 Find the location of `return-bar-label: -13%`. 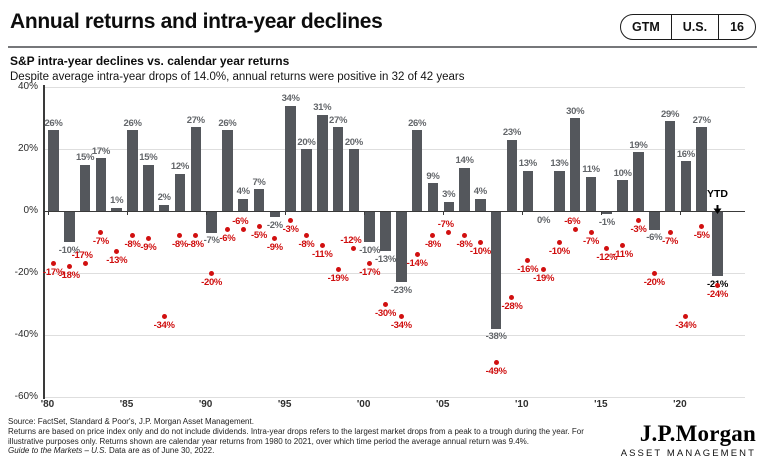

return-bar-label: -13% is located at coordinates (385, 259).